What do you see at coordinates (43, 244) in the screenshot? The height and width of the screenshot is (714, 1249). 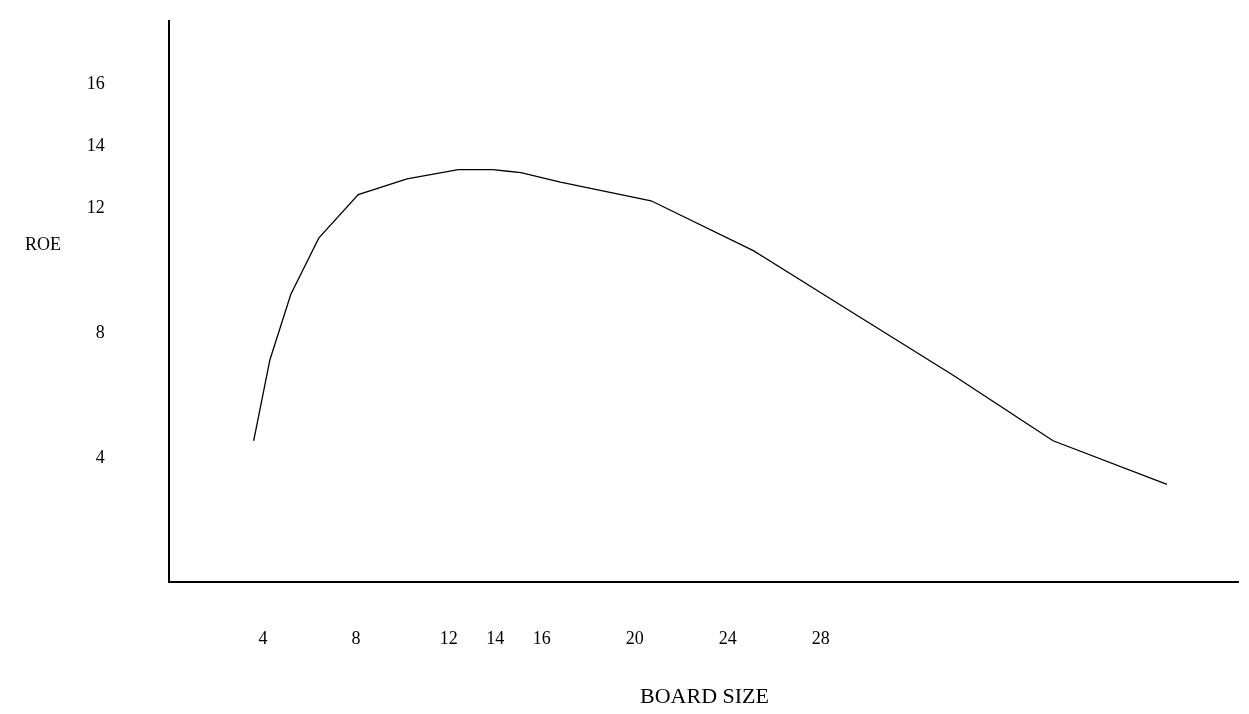 I see `y-axis-title: ROE` at bounding box center [43, 244].